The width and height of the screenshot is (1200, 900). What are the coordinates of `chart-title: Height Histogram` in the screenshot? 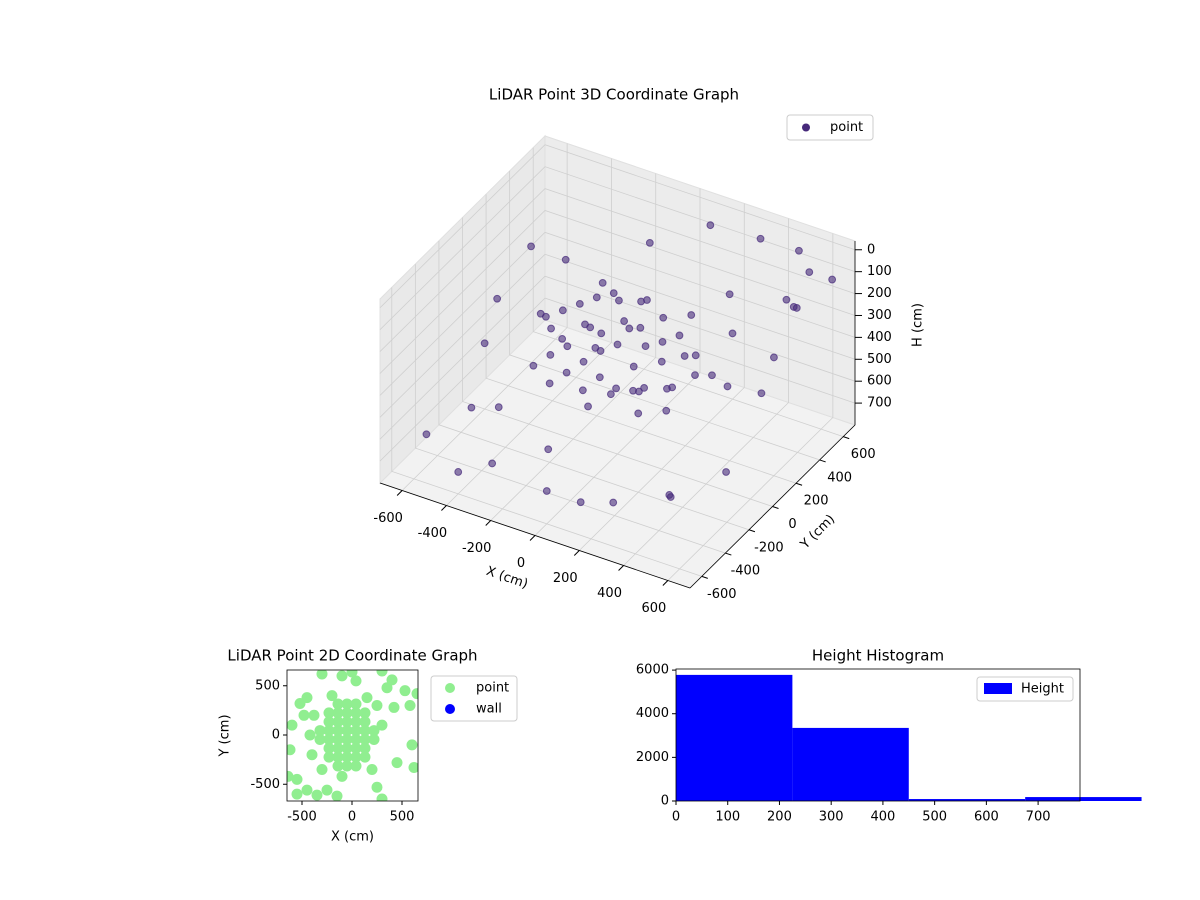 It's located at (878, 656).